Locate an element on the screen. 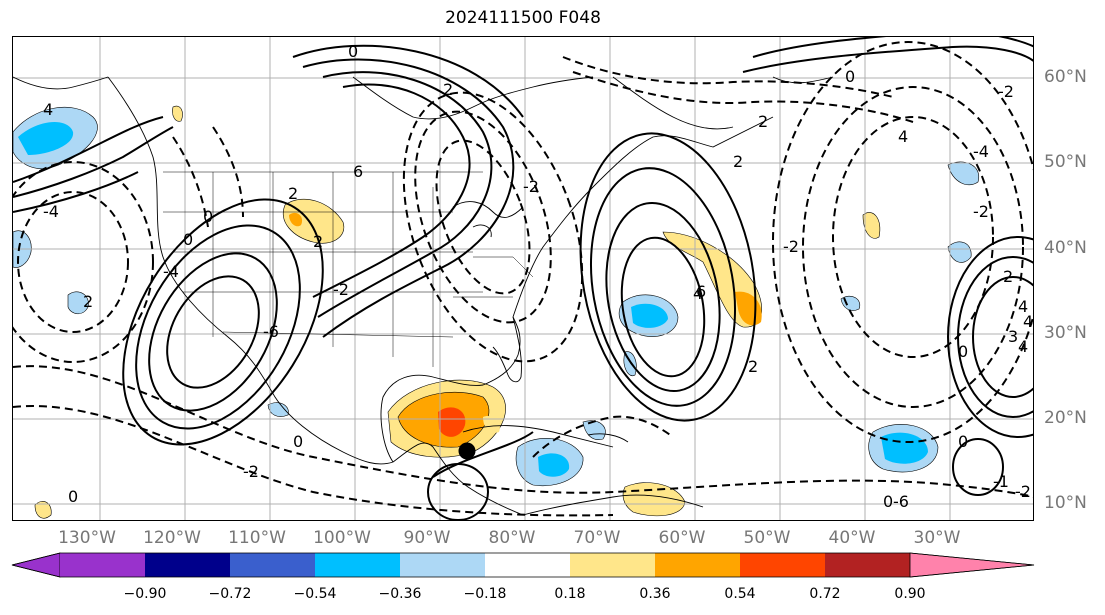 Image resolution: width=1105 pixels, height=615 pixels. colorbar-outline is located at coordinates (523, 565).